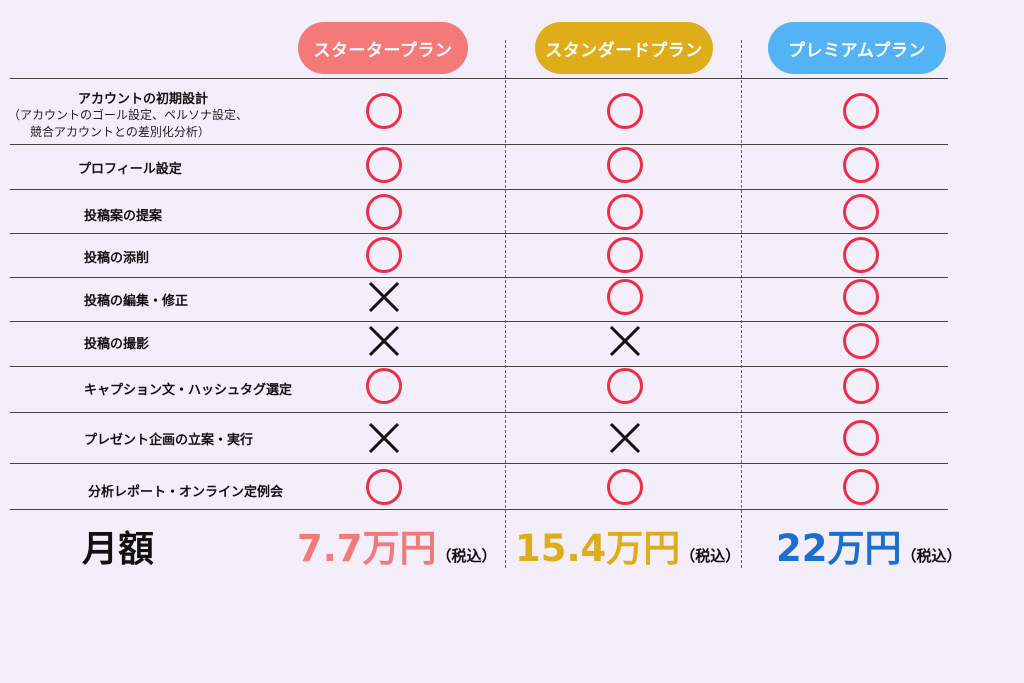  I want to click on plan-header-premium: プレミアムプラン, so click(857, 48).